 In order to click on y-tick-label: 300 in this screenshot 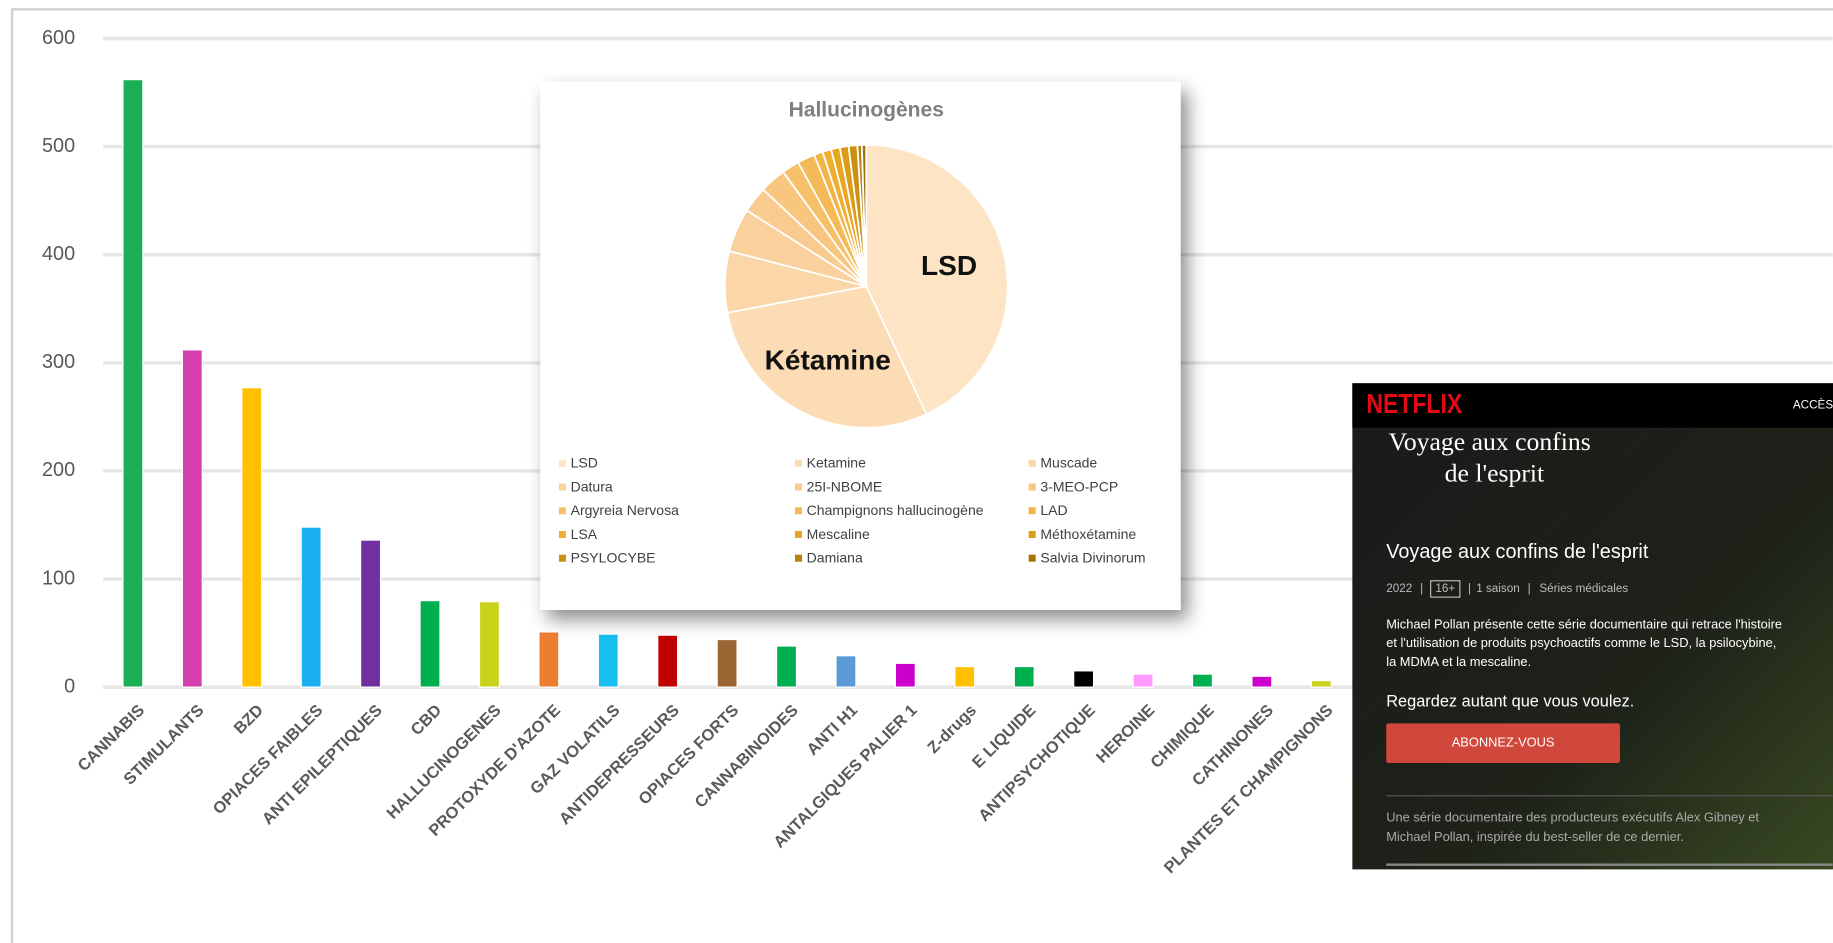, I will do `click(58, 362)`.